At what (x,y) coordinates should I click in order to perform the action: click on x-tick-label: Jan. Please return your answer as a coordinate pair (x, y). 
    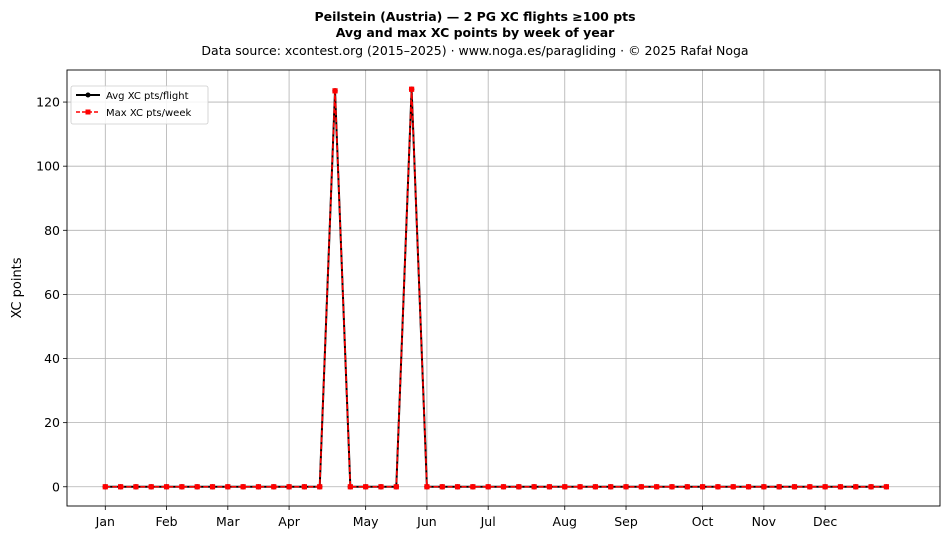
    Looking at the image, I should click on (105, 521).